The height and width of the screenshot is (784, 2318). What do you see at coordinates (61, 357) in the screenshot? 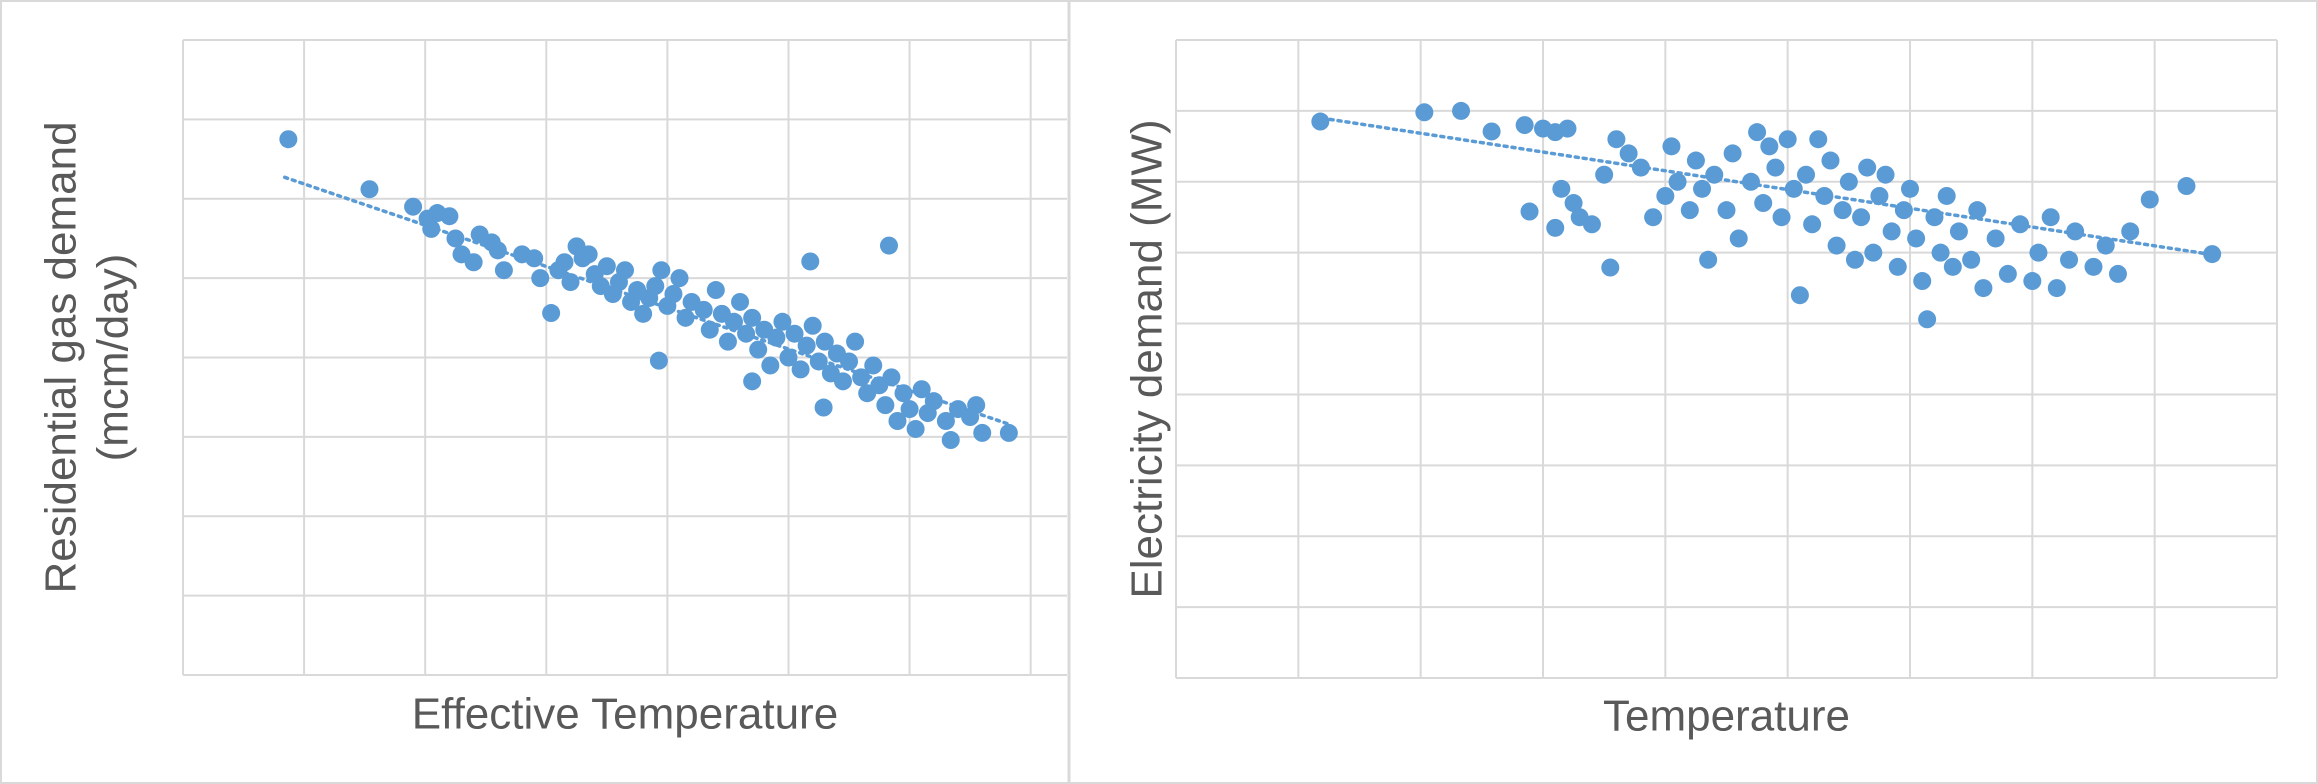
I see `y-axis-label: Residential gas demand` at bounding box center [61, 357].